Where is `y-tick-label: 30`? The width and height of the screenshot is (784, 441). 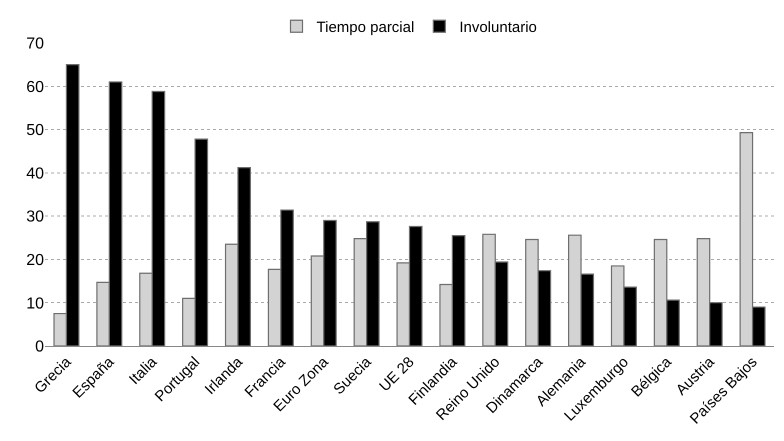 y-tick-label: 30 is located at coordinates (35, 217).